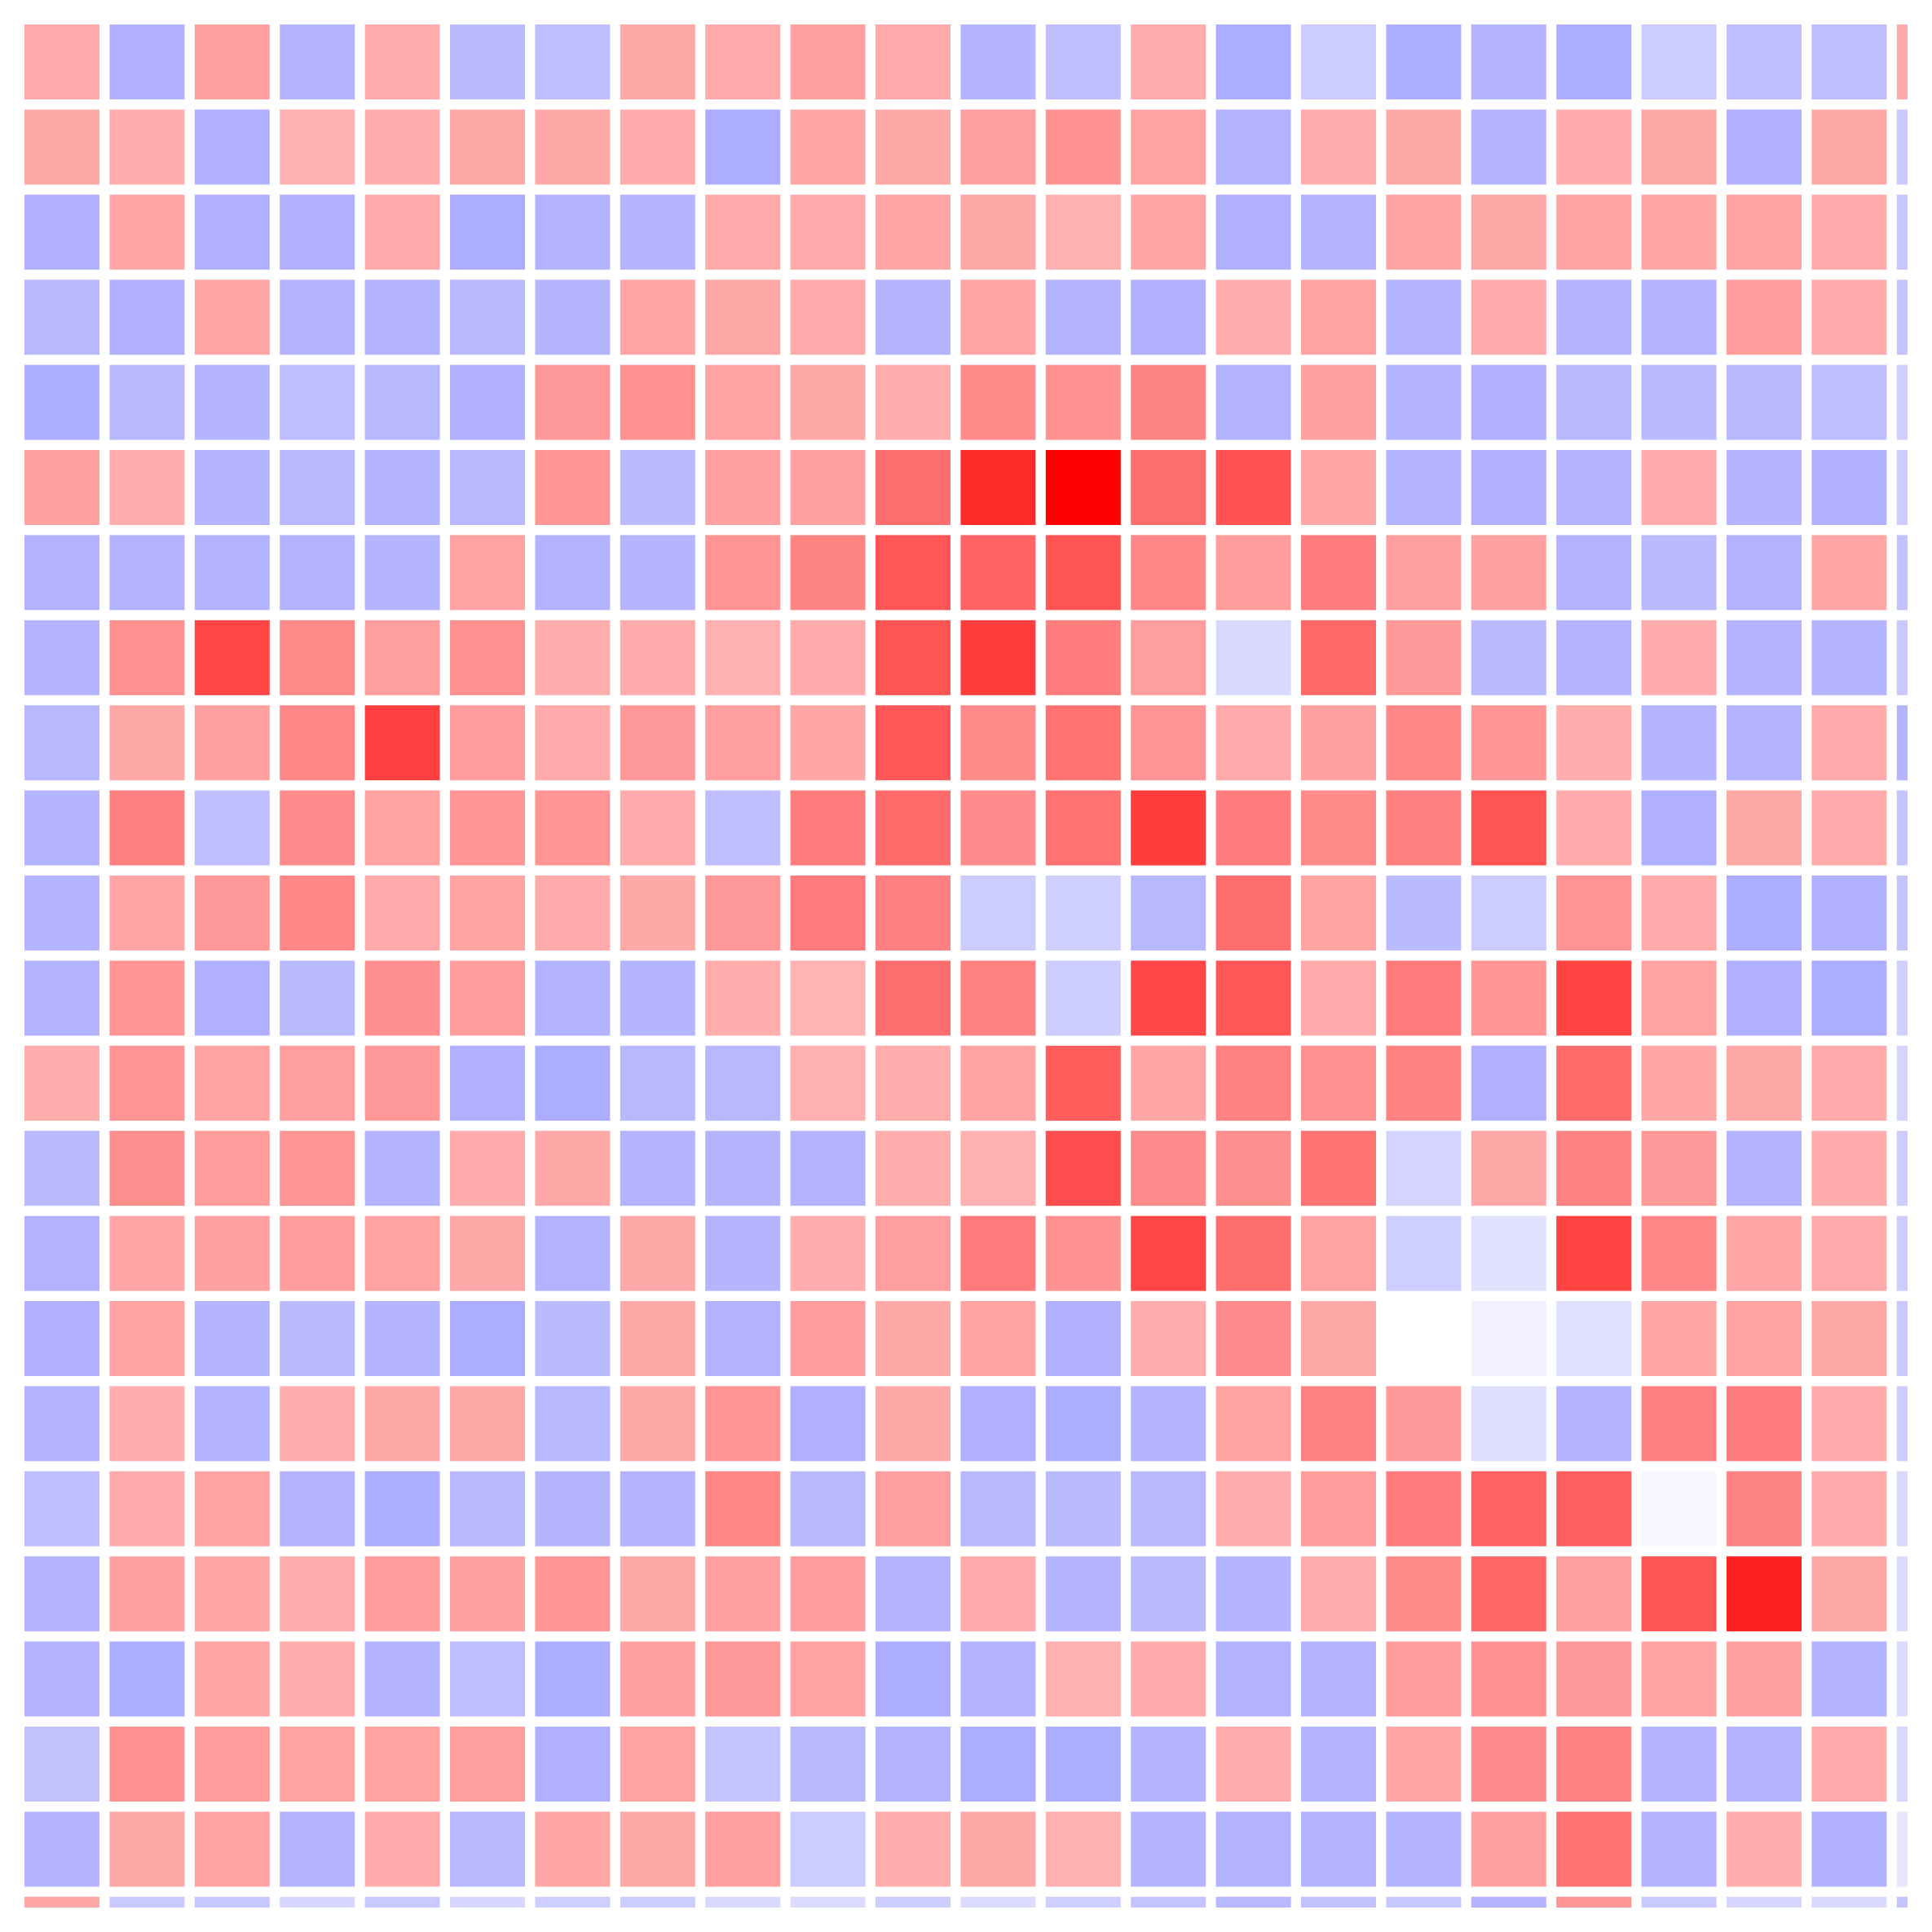 Image resolution: width=1932 pixels, height=1932 pixels. What do you see at coordinates (402, 998) in the screenshot?
I see `heatmap-cell-r11-c4` at bounding box center [402, 998].